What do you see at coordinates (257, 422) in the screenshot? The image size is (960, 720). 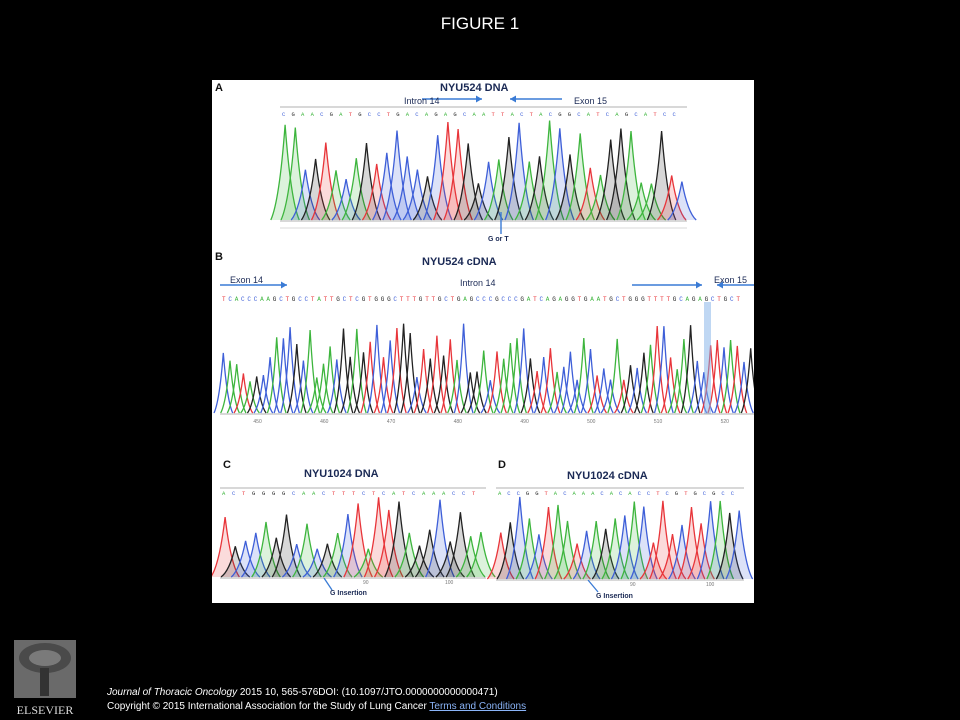 I see `panel-b-tick-label: 450` at bounding box center [257, 422].